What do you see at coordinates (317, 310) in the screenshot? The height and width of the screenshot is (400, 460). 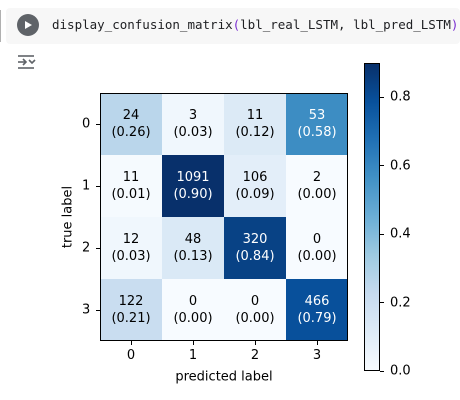 I see `matrix-cell: 466 (0.79)` at bounding box center [317, 310].